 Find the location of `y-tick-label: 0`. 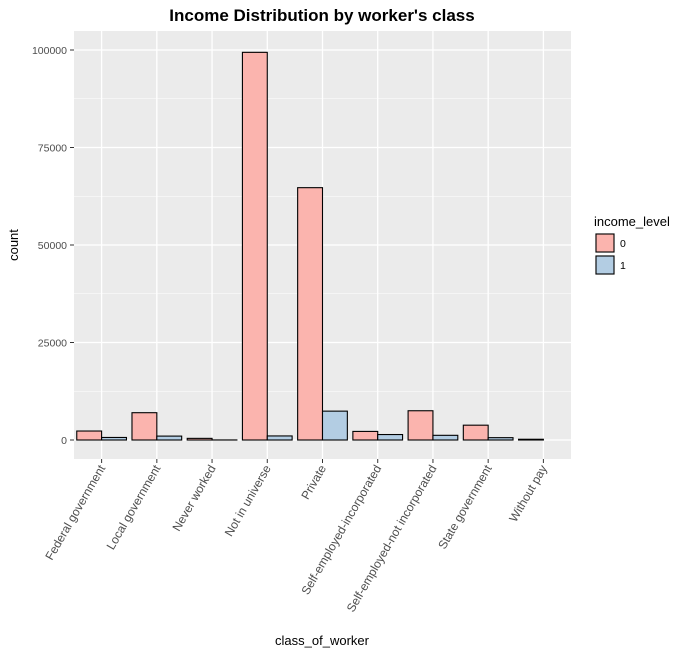

y-tick-label: 0 is located at coordinates (64, 441).